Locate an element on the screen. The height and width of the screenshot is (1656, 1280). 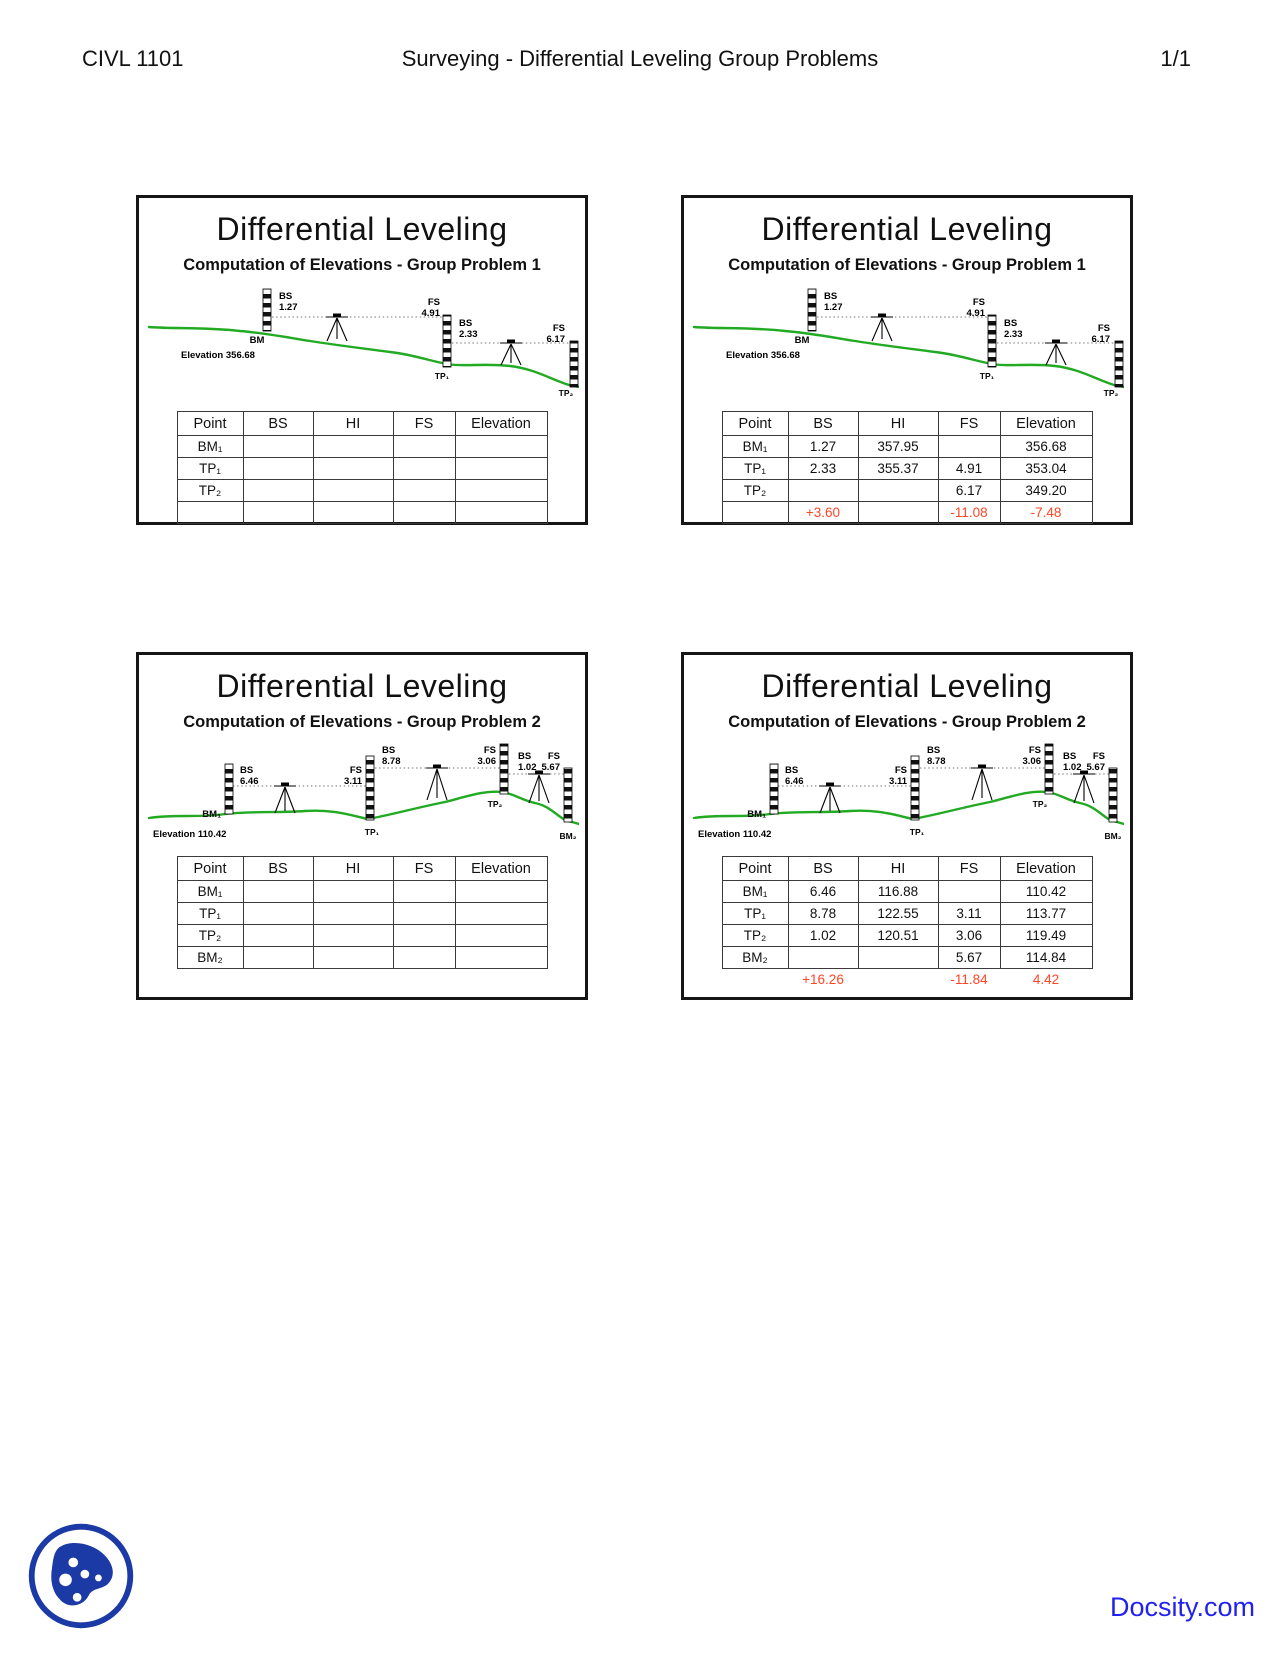
docsity-link: Docsity.com is located at coordinates (1182, 1607).